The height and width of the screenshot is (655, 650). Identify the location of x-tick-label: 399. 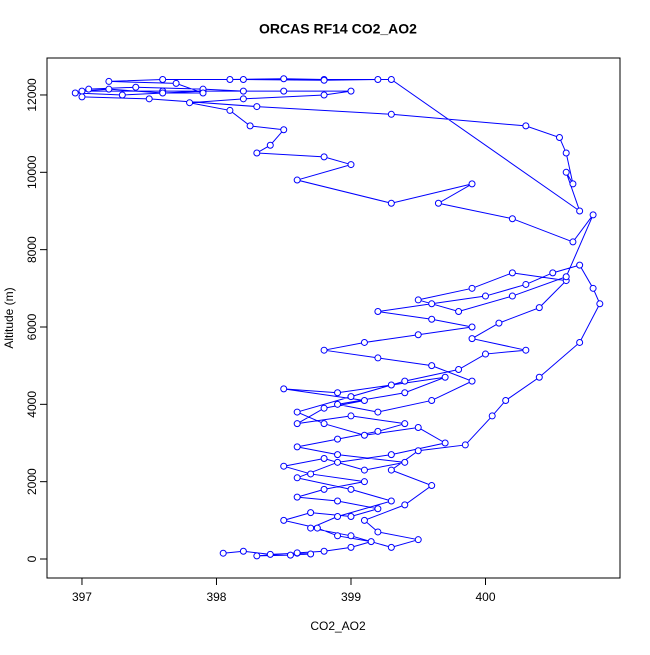
(351, 597).